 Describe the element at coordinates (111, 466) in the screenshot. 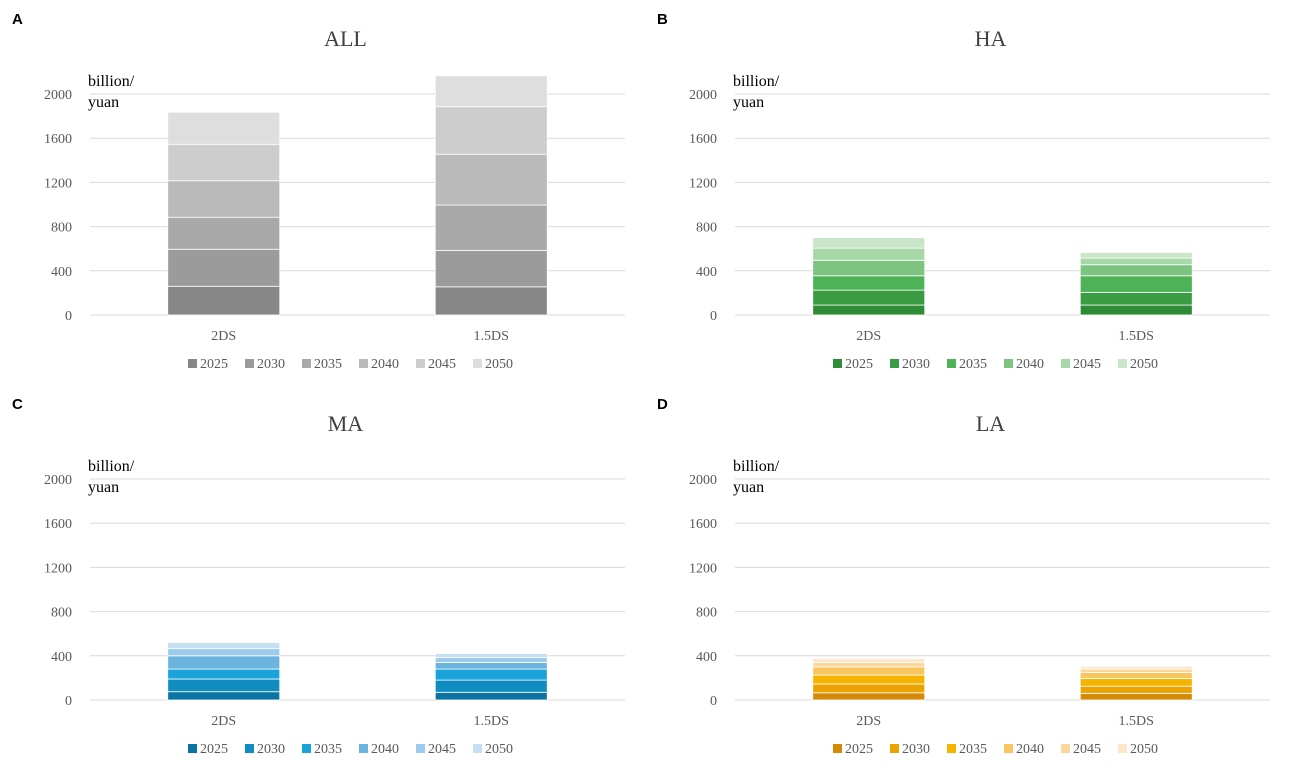

I see `unit-label: billion/` at that location.